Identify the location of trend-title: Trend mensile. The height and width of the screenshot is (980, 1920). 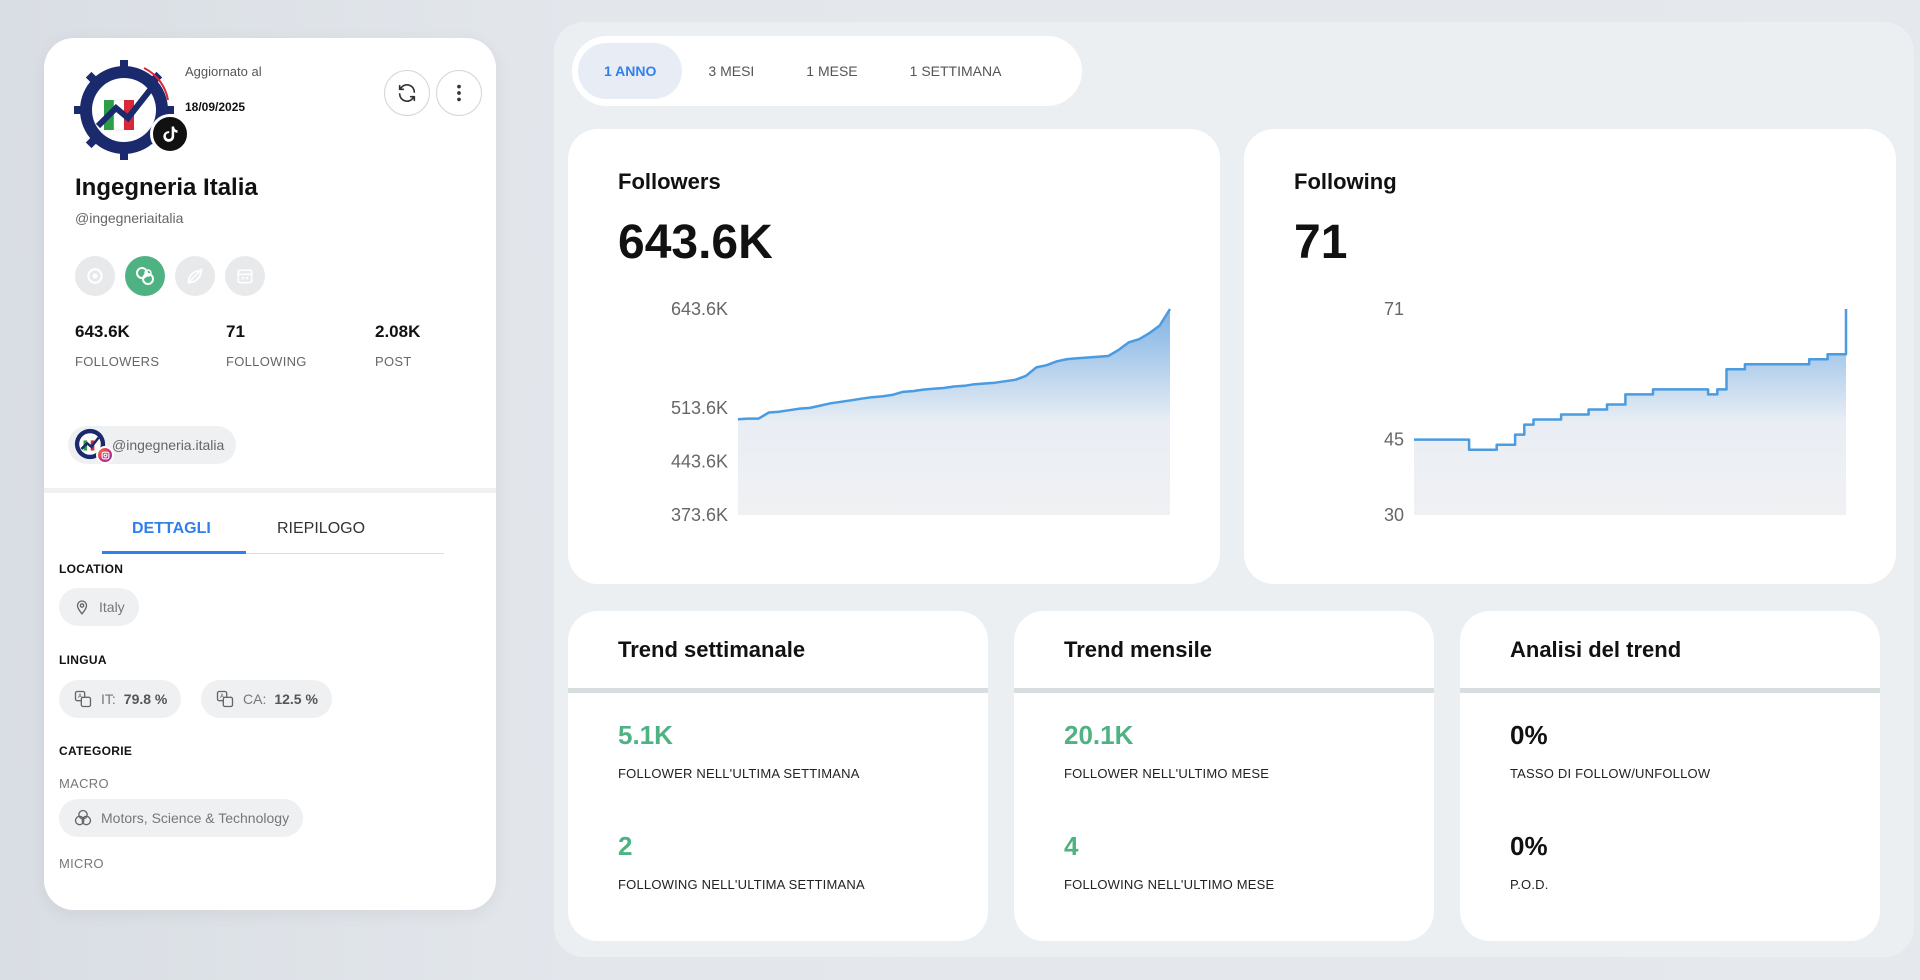
(1138, 649).